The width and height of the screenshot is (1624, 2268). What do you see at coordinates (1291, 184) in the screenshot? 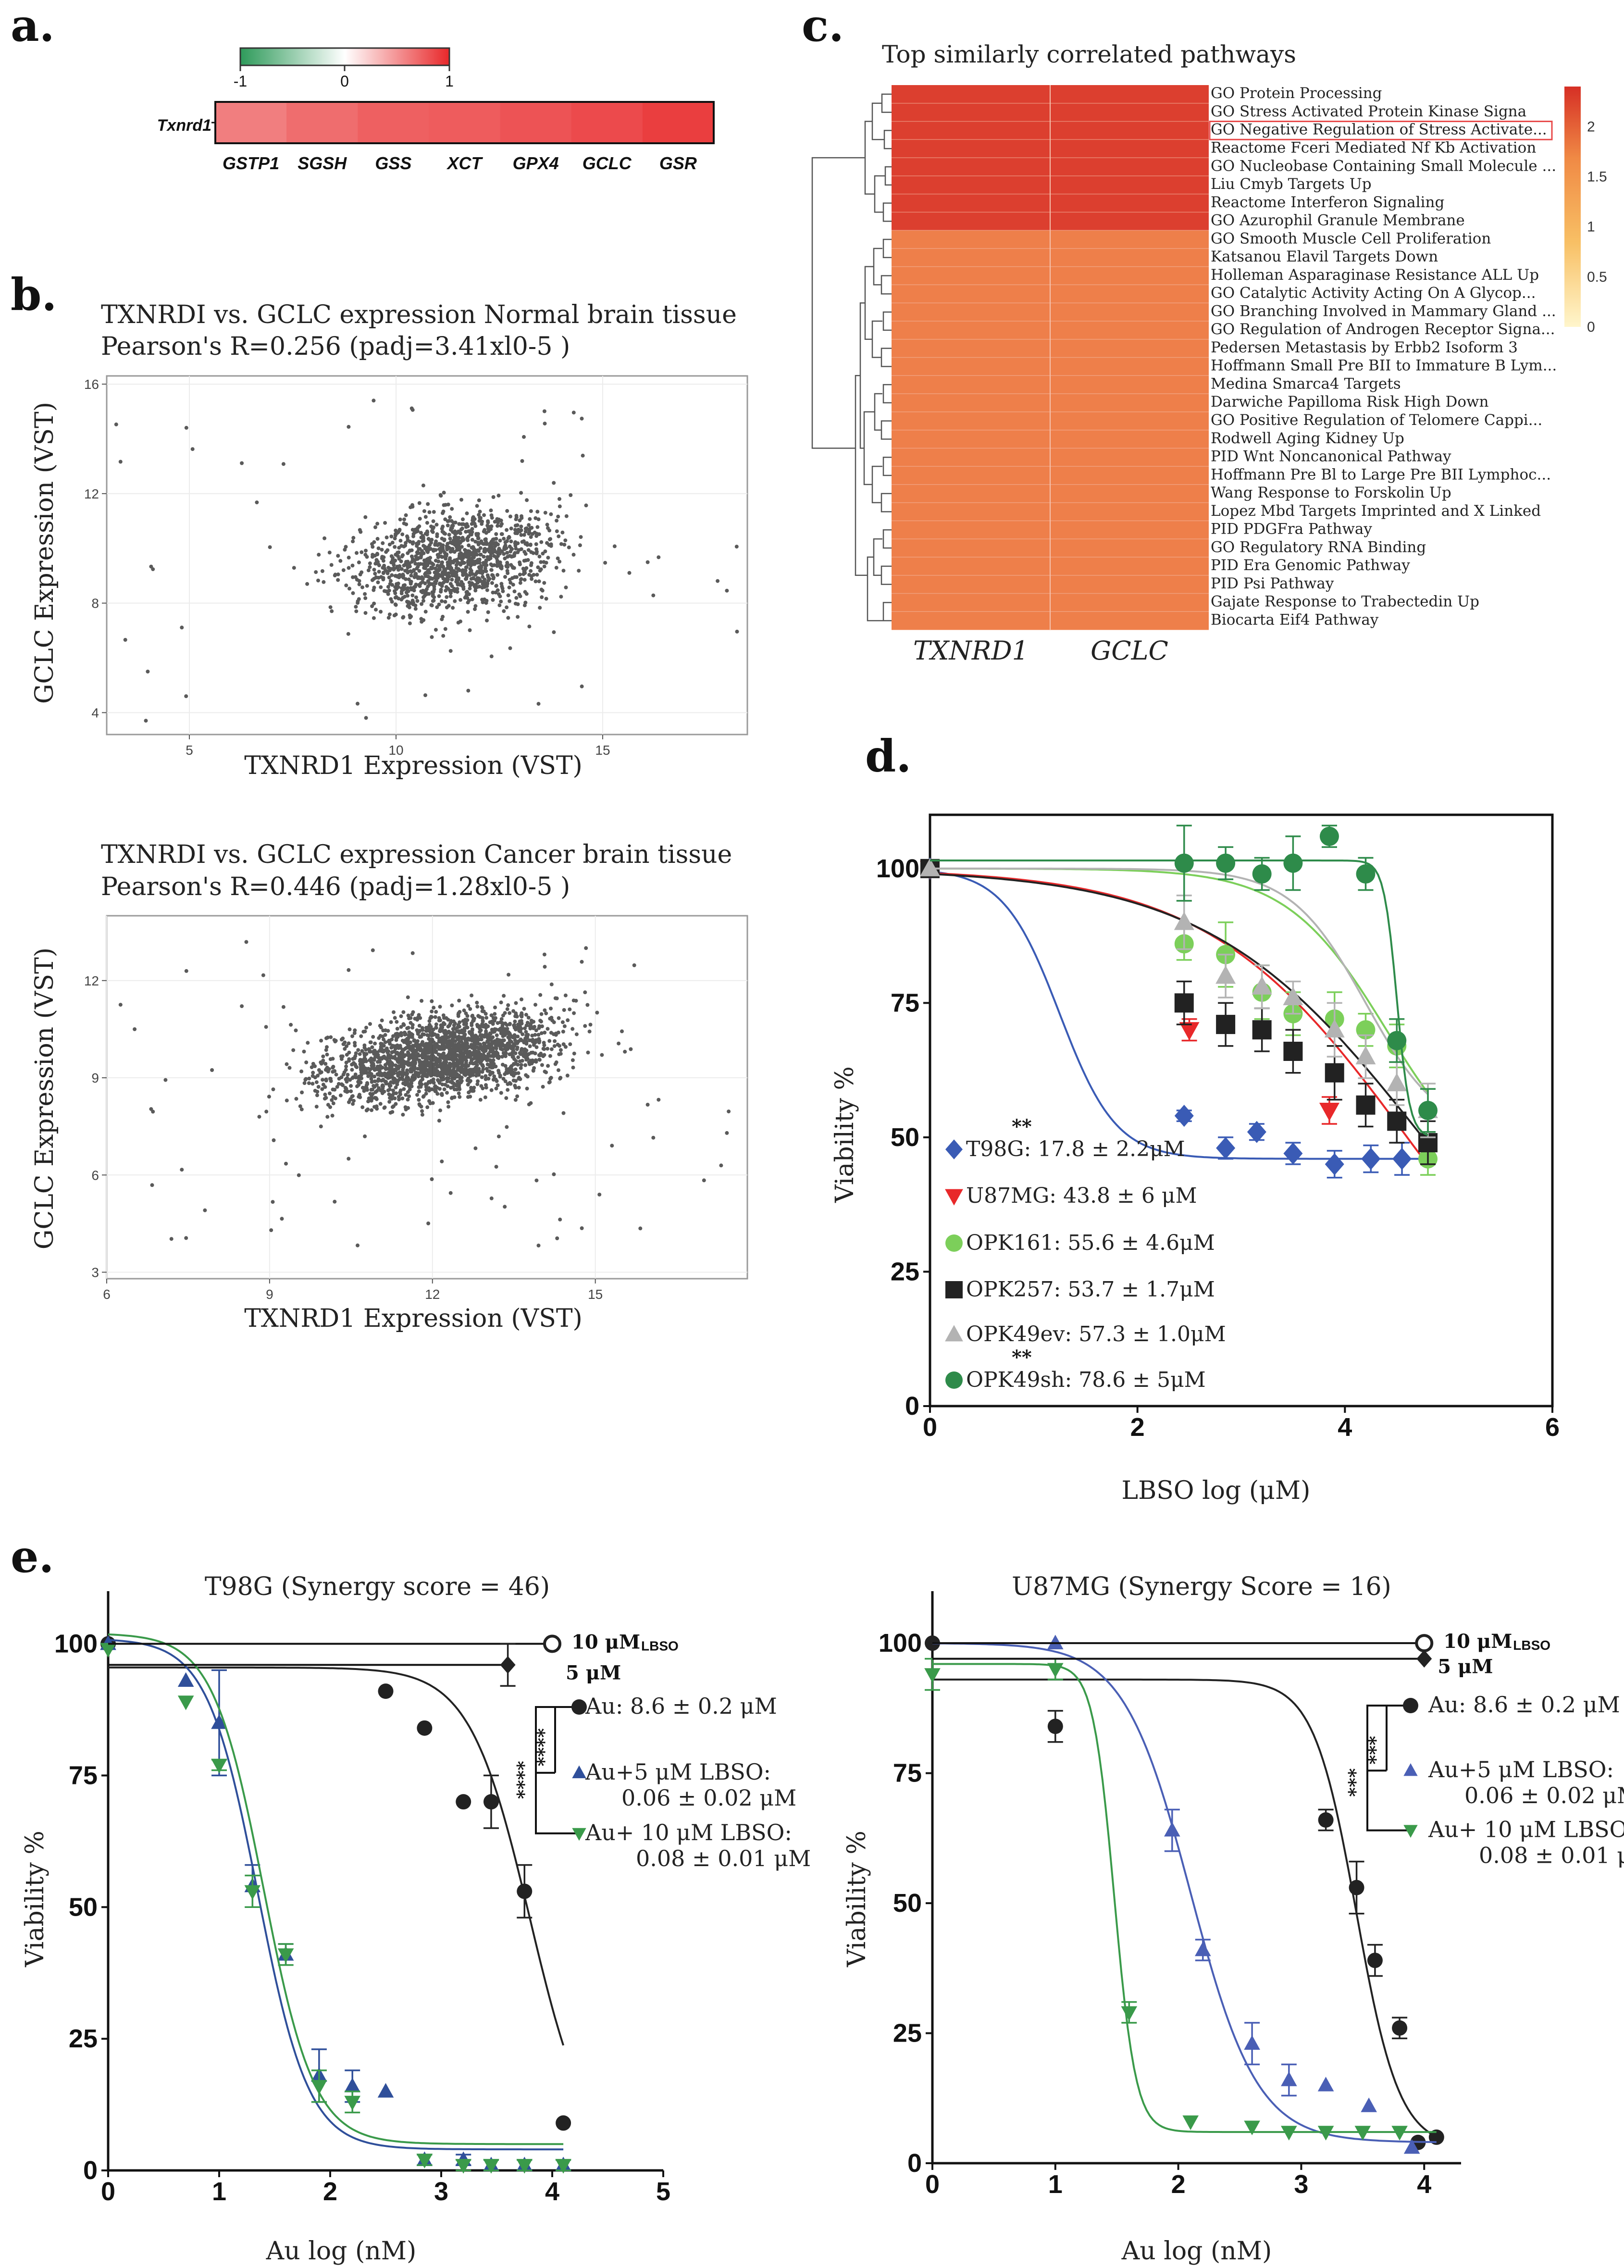
I see `heatmap-c-row-label: Liu Cmyb Targets Up` at bounding box center [1291, 184].